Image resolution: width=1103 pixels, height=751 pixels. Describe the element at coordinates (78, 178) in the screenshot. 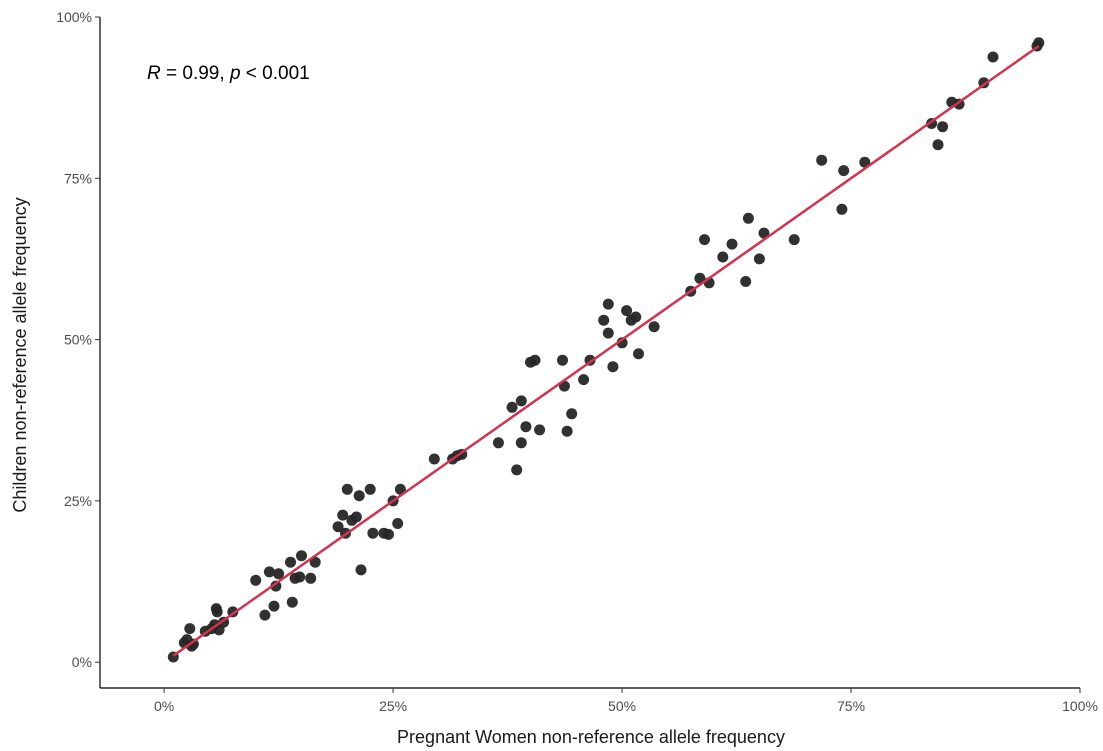

I see `y-tick-label: 75%` at that location.